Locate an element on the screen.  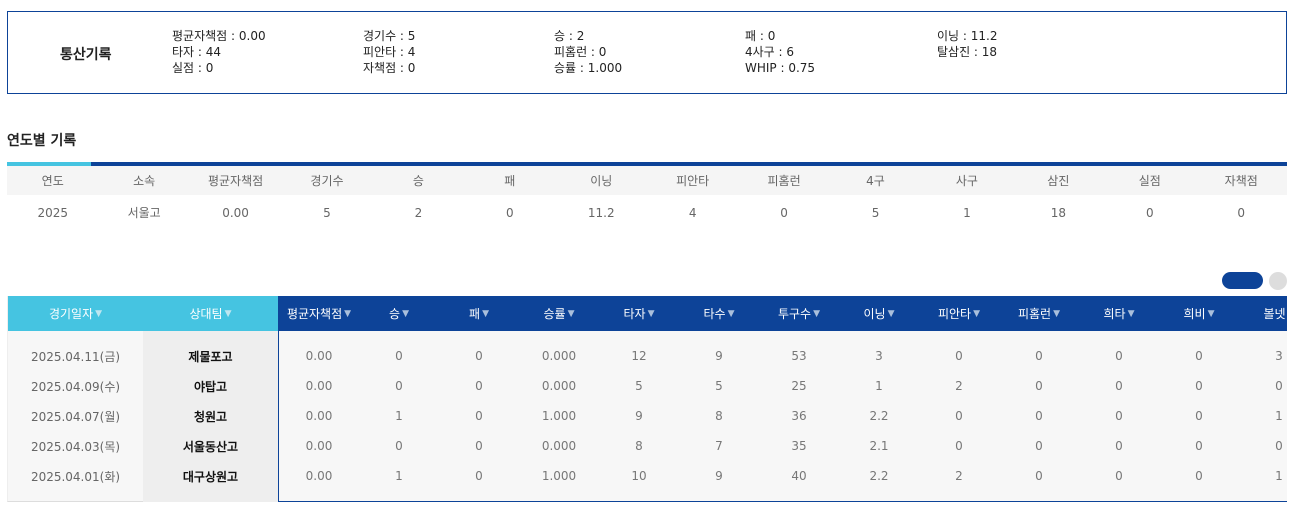
yearly-col-header: 4구 is located at coordinates (875, 180).